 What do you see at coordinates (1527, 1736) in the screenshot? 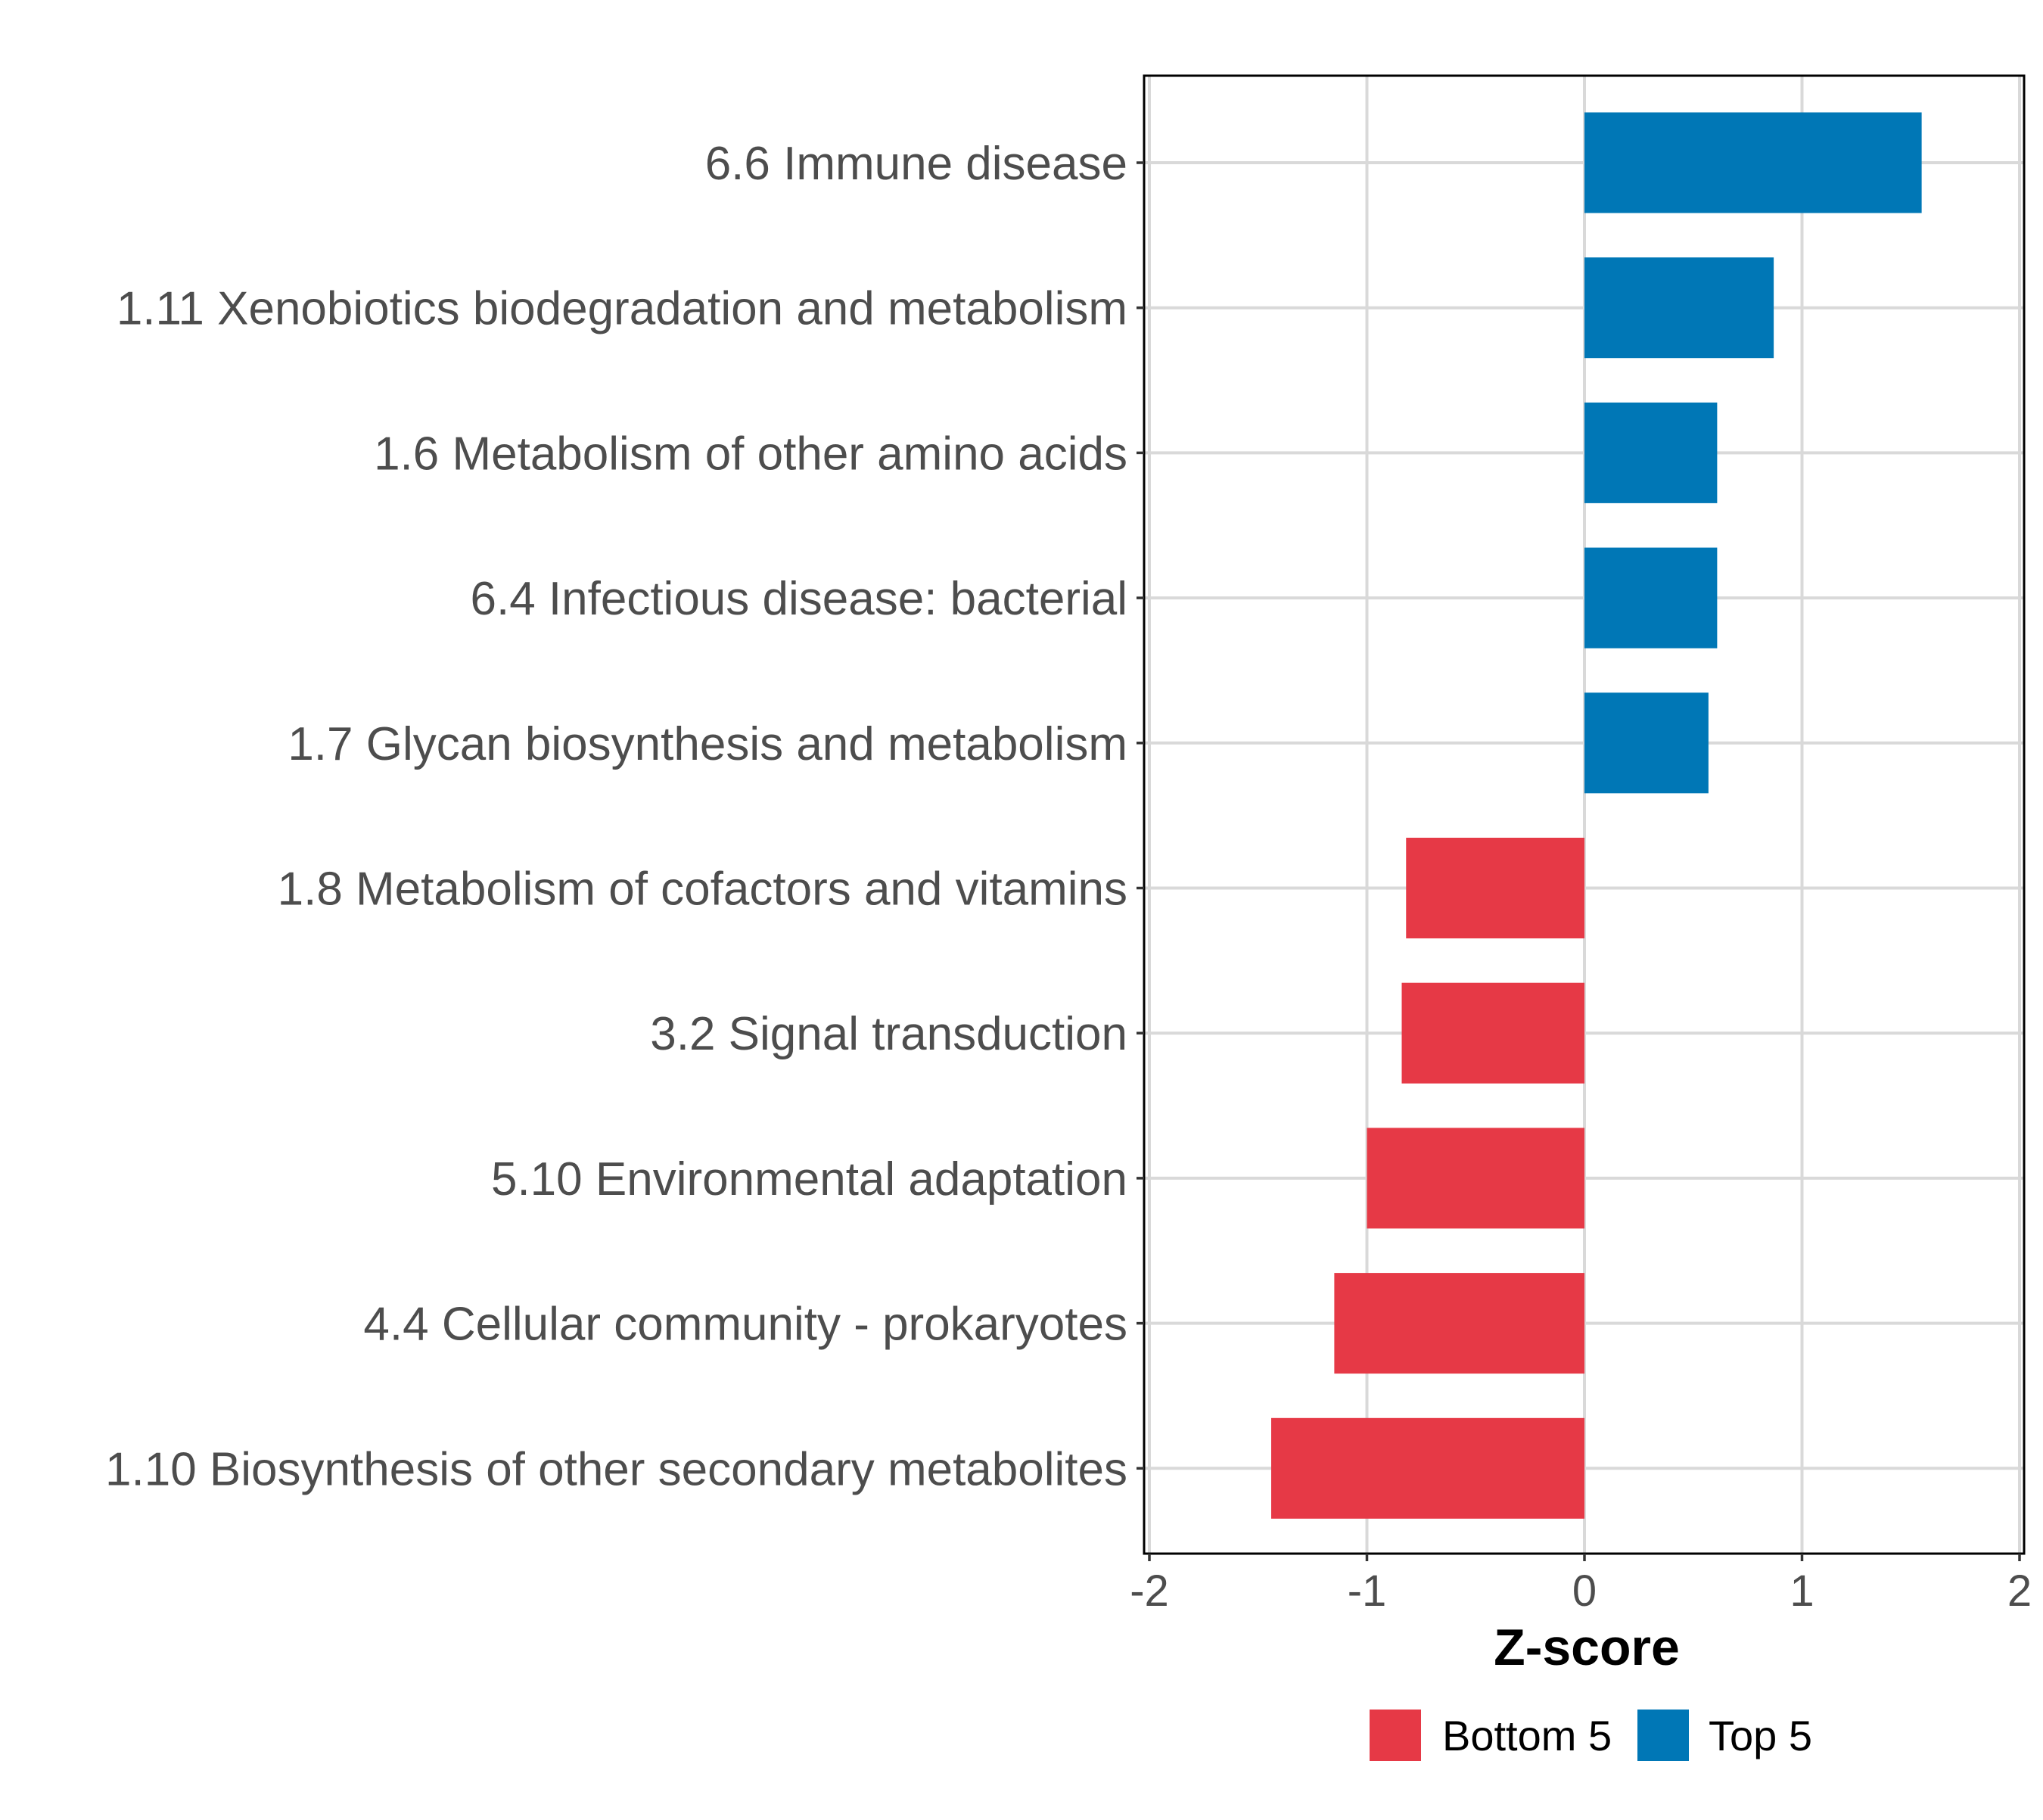
I see `legend-label: Bottom 5` at bounding box center [1527, 1736].